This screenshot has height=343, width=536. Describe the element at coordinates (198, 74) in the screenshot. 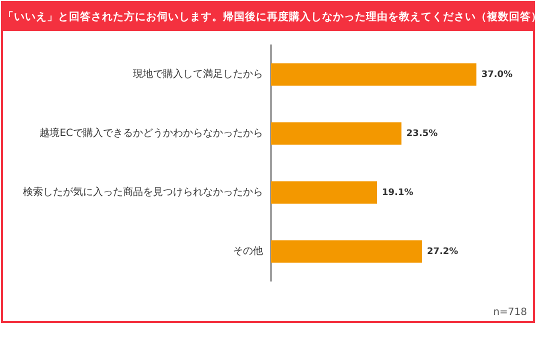

I see `y-tick-label: 現地で購入して満足したから` at that location.